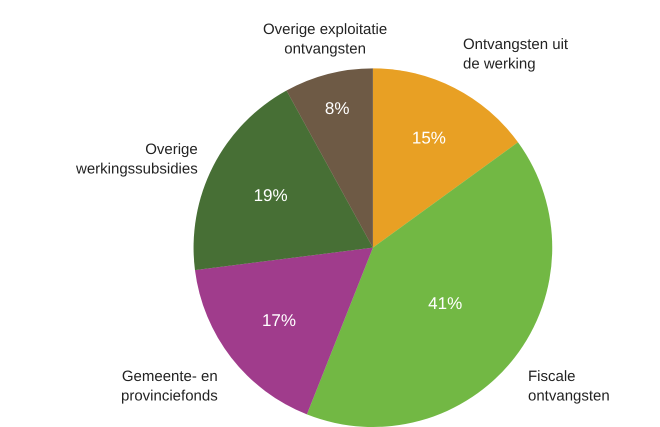 The width and height of the screenshot is (660, 427). I want to click on data-label: 15%, so click(429, 138).